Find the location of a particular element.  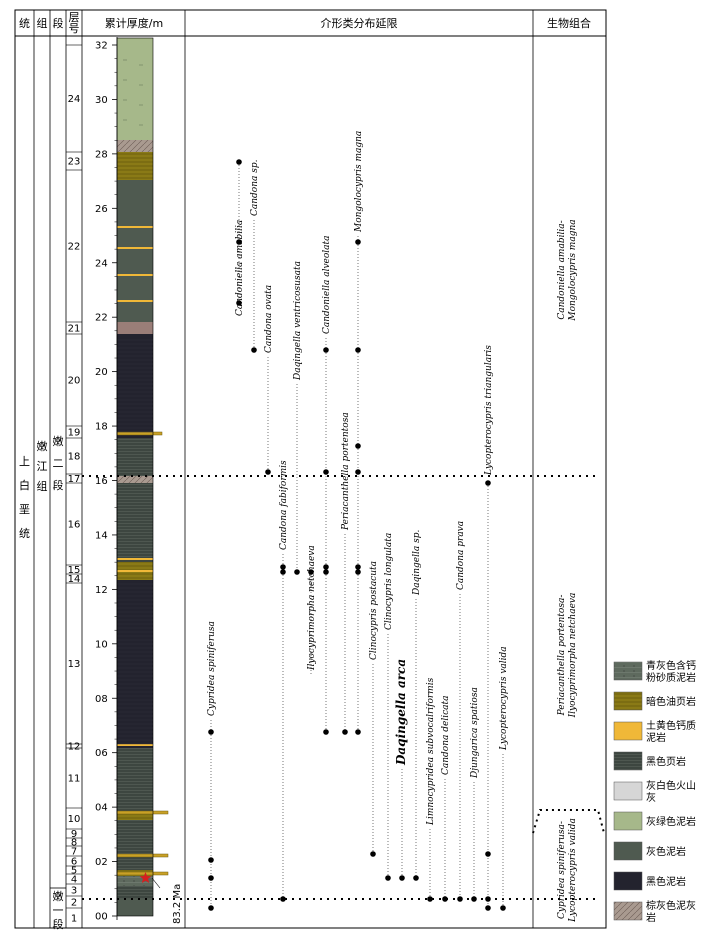

species-name: Candona fabiformis is located at coordinates (284, 505).